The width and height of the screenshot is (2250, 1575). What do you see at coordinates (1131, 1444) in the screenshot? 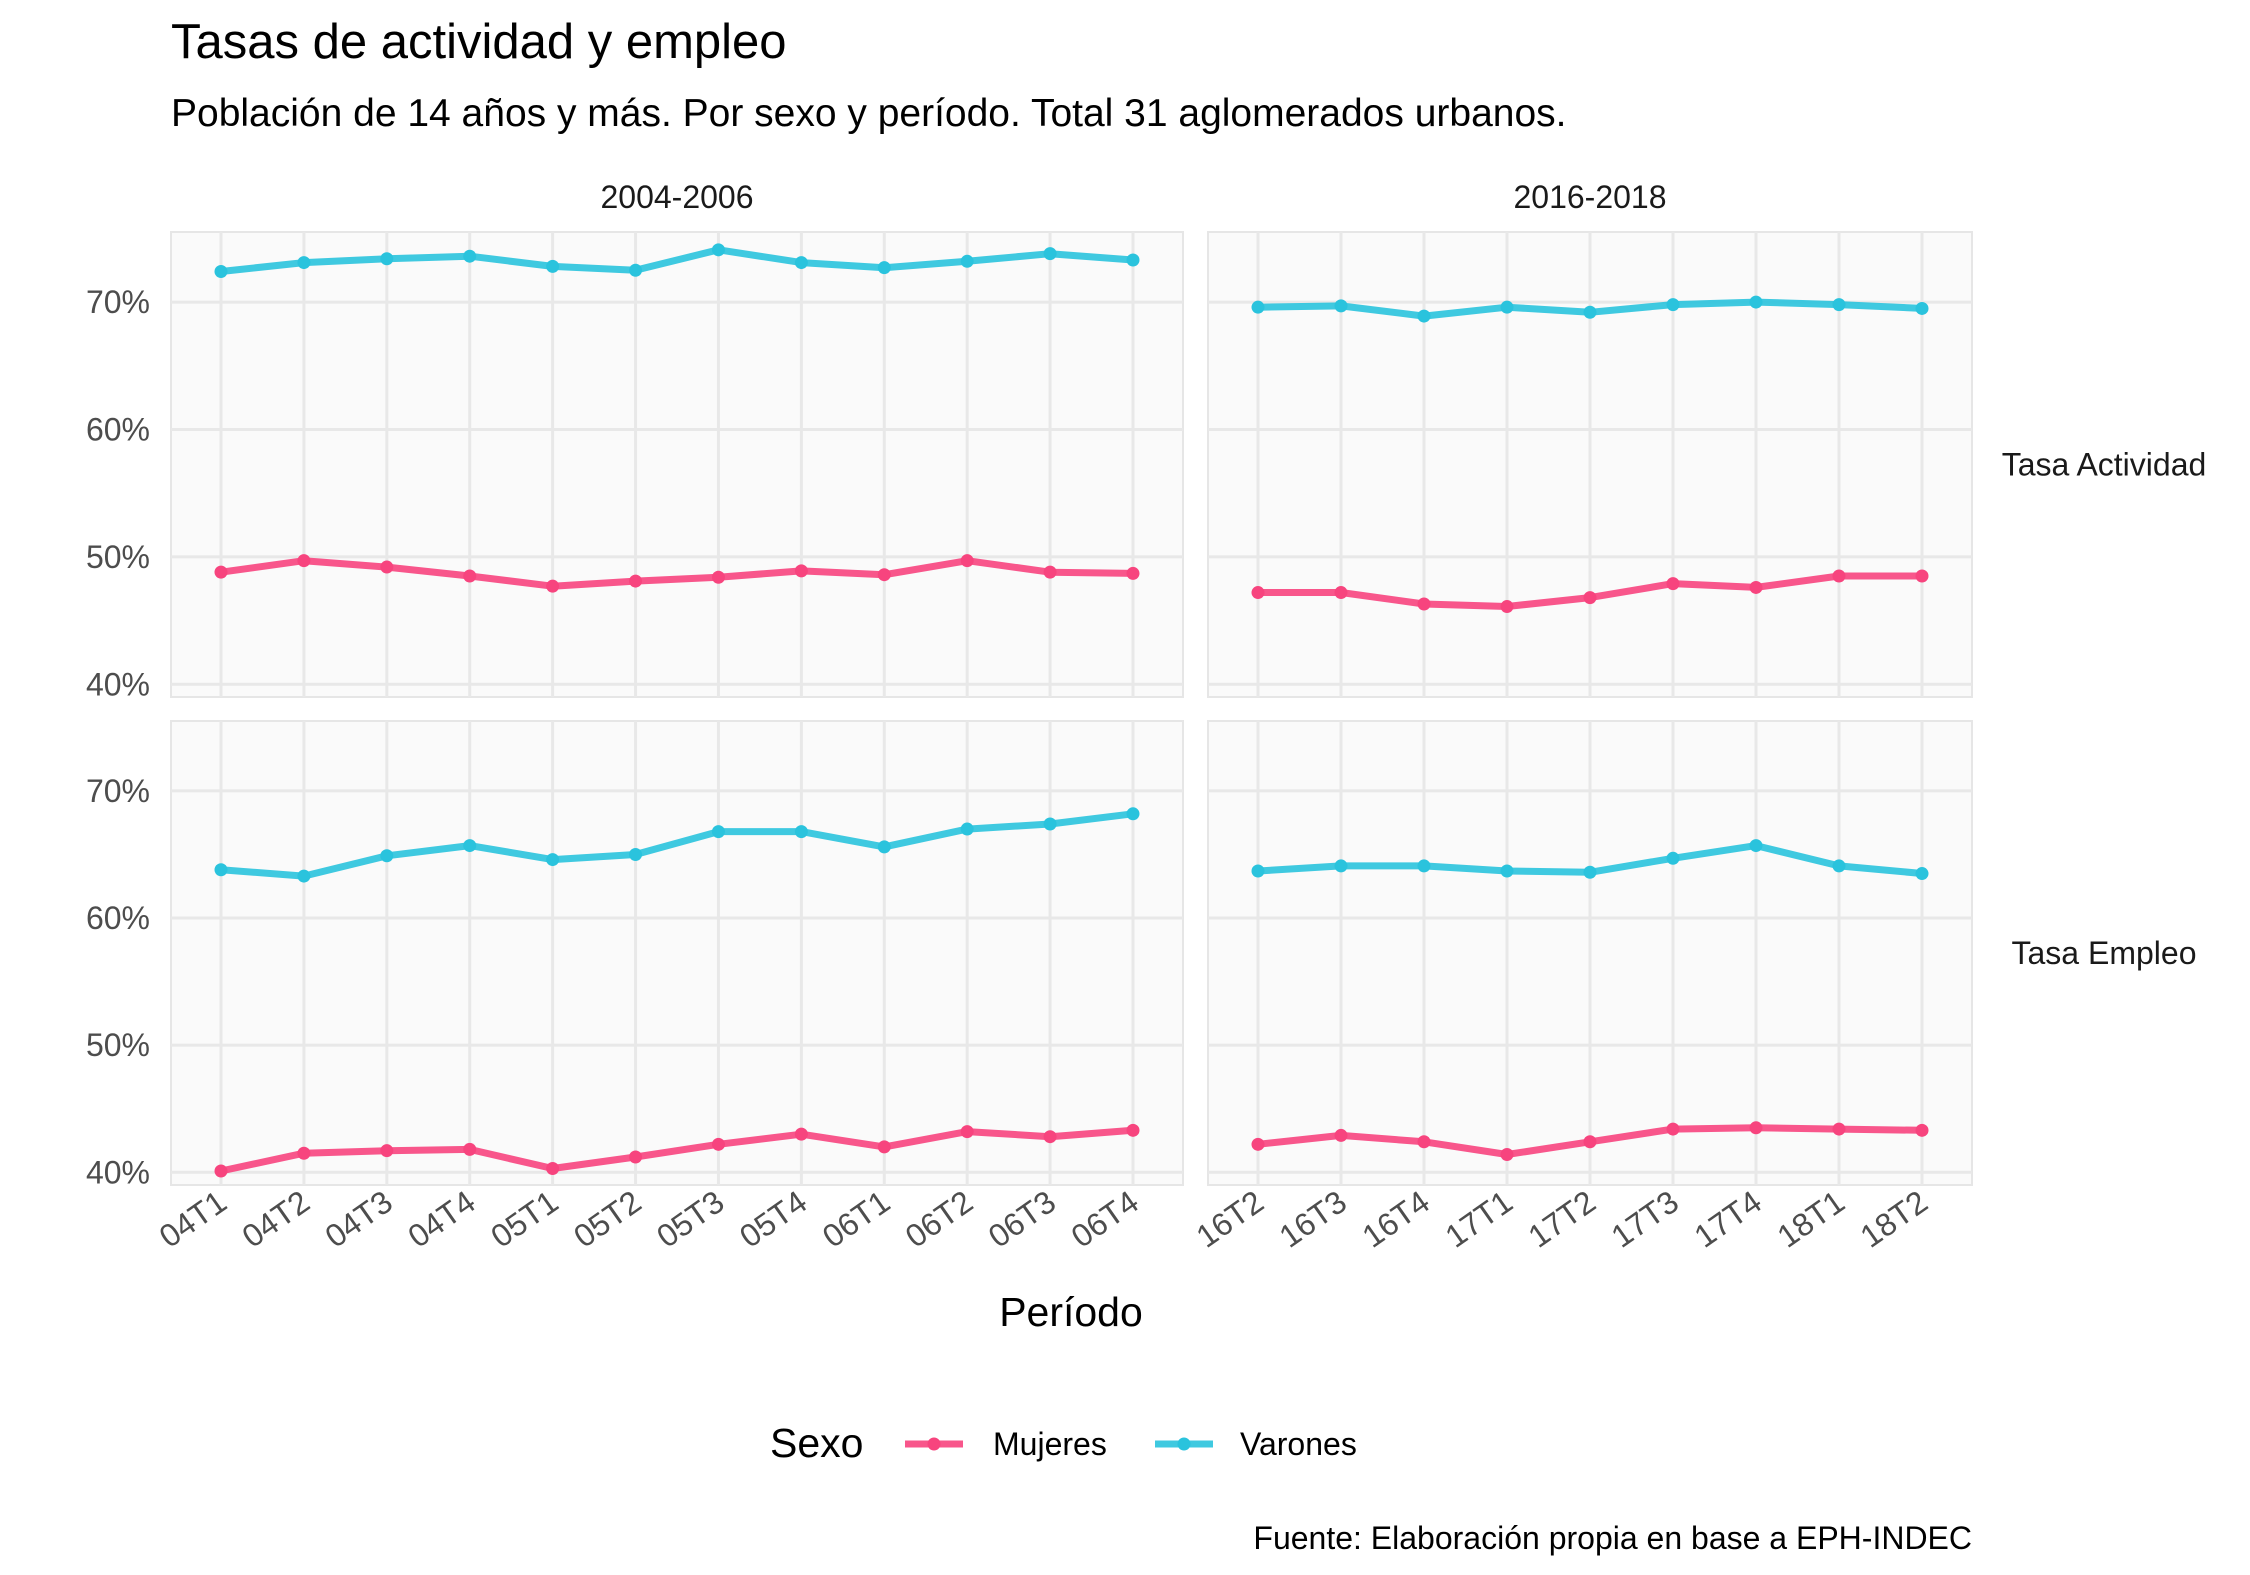
I see `legend: Mujeres Varones` at bounding box center [1131, 1444].